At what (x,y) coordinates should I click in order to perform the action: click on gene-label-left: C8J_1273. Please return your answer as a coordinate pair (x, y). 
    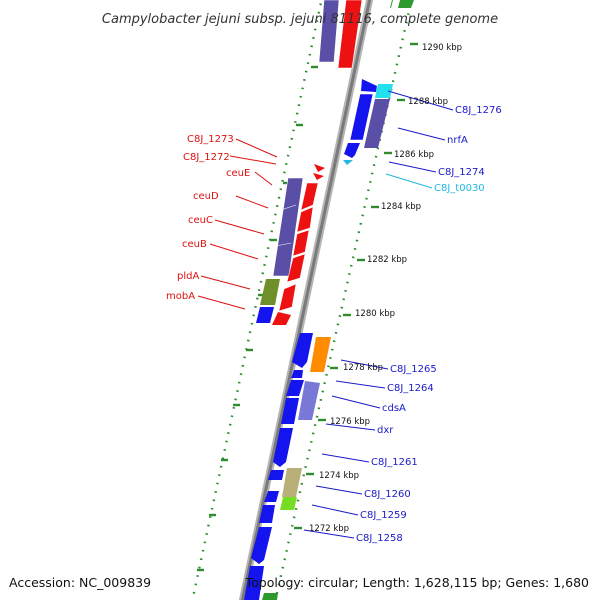
    Looking at the image, I should click on (210, 139).